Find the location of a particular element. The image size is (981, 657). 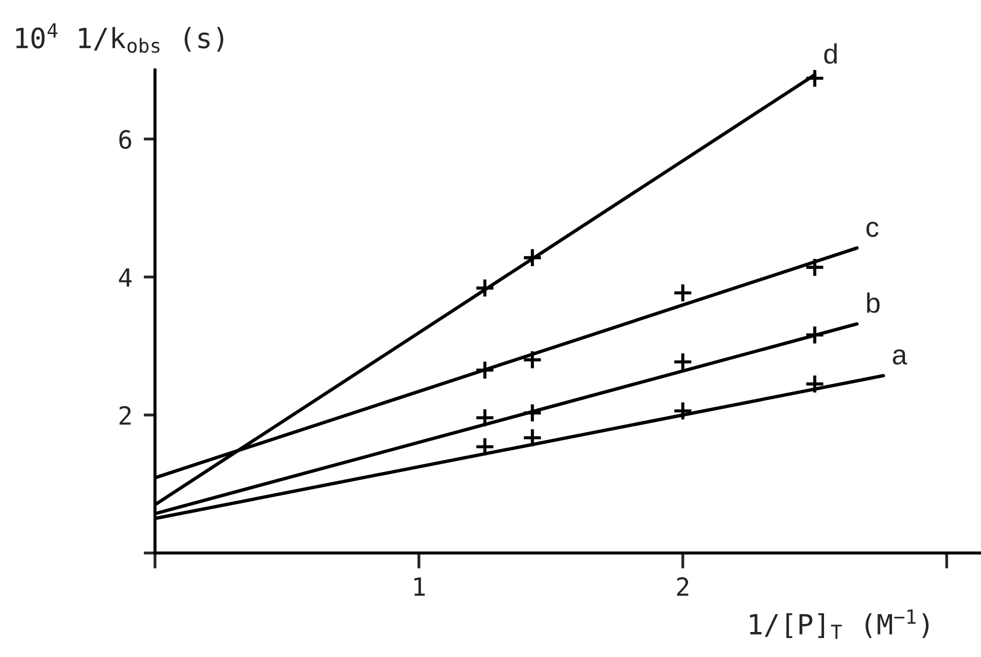

text: 1/[P]$_{T}$ (M$^{−1}$) is located at coordinates (839, 624).